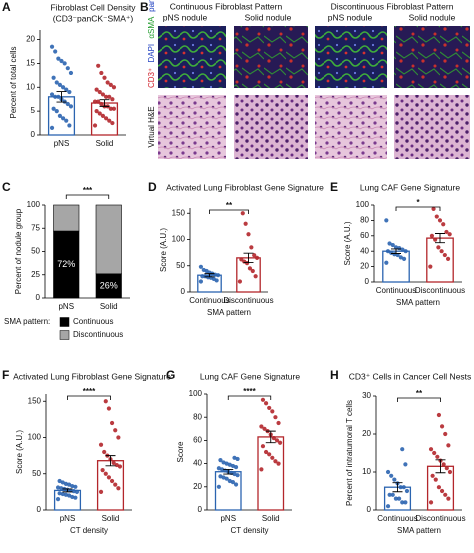 The height and width of the screenshot is (553, 474). Describe the element at coordinates (347, 243) in the screenshot. I see `y-axis-label: Score (A.U.)` at that location.